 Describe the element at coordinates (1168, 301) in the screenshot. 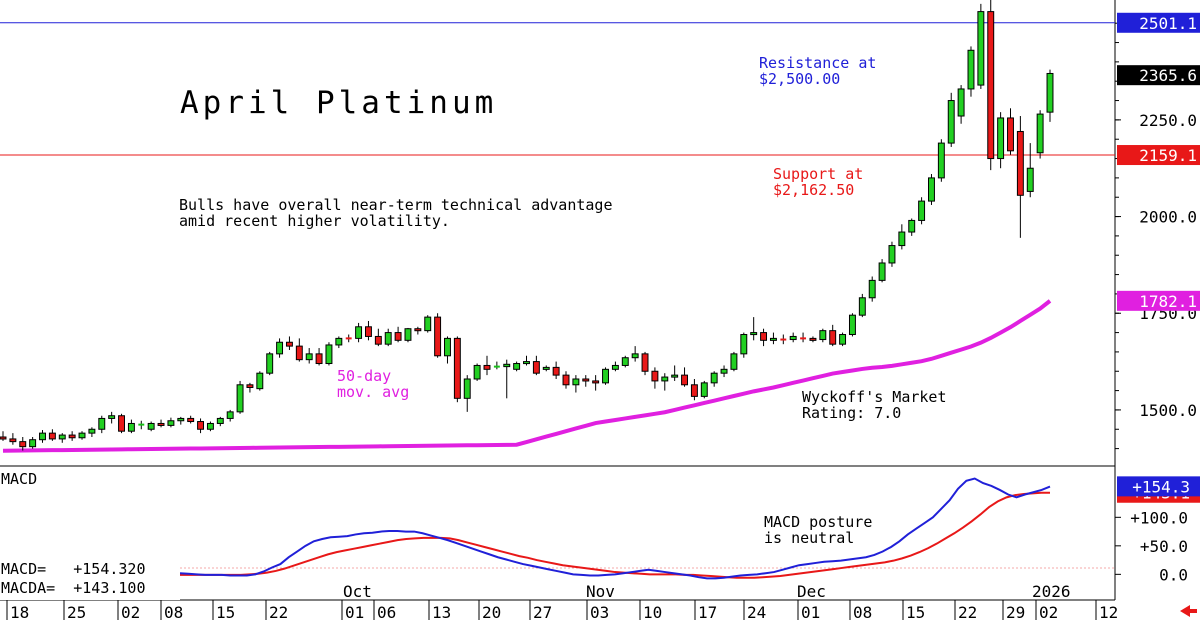

I see `price-label-text: 1782.1` at that location.